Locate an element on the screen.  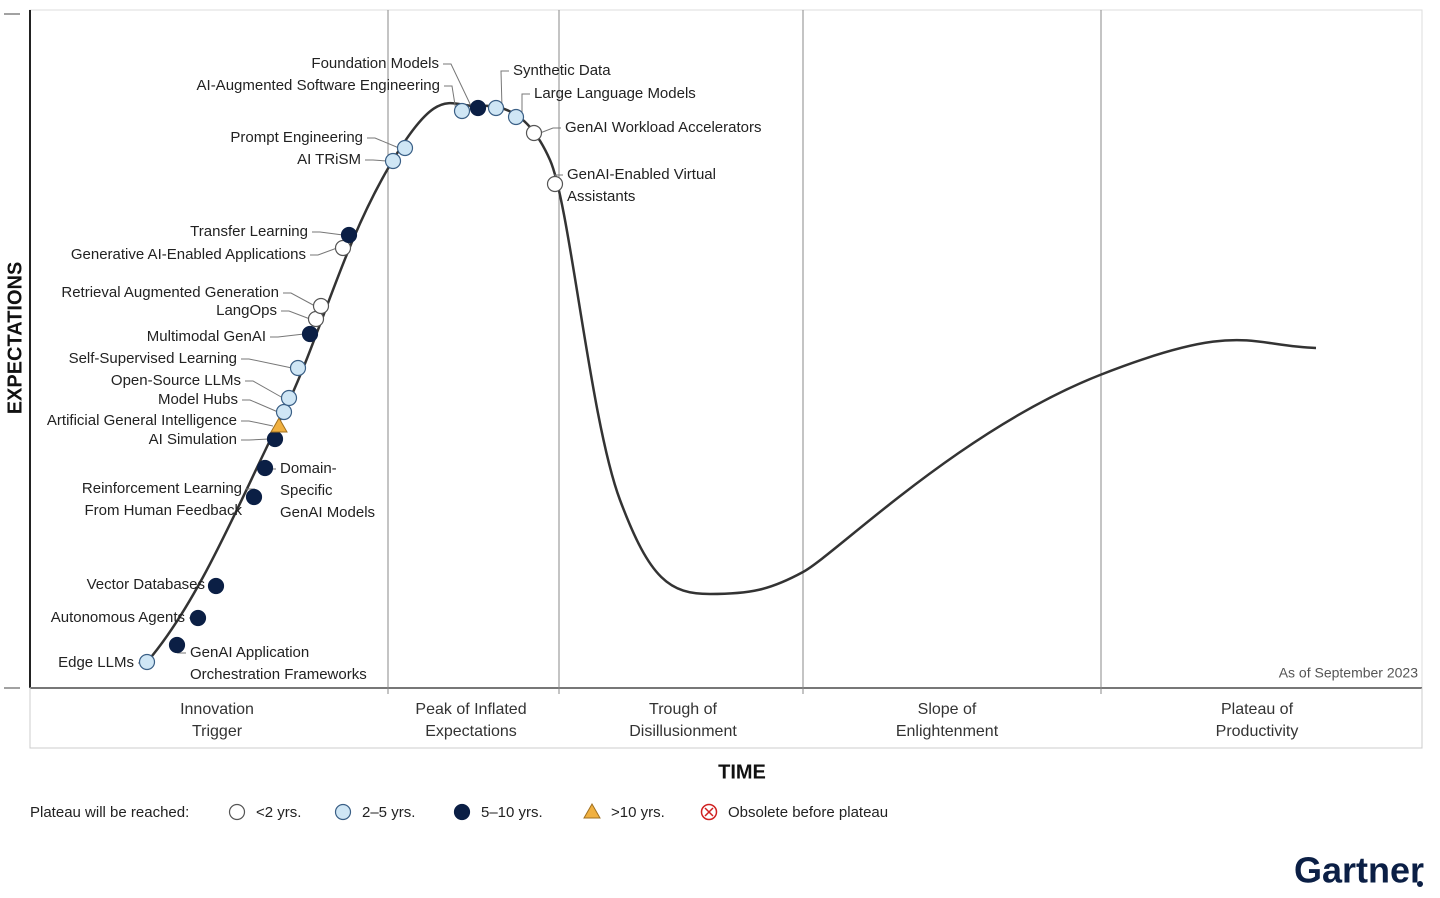
brand-dot is located at coordinates (1420, 884).